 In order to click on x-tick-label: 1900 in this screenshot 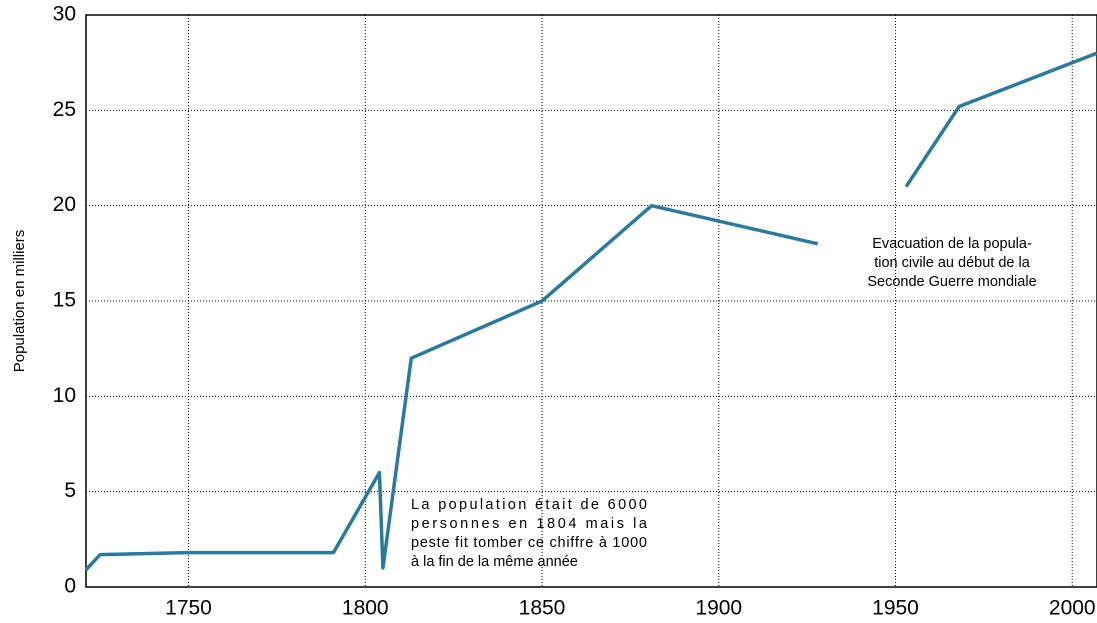, I will do `click(718, 608)`.